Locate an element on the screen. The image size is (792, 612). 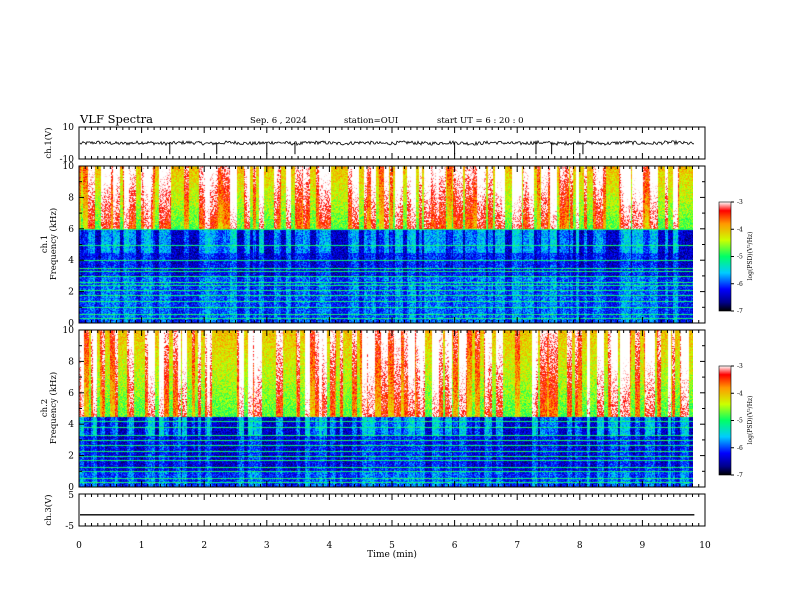
x-axis-title: Time (min) is located at coordinates (392, 554).